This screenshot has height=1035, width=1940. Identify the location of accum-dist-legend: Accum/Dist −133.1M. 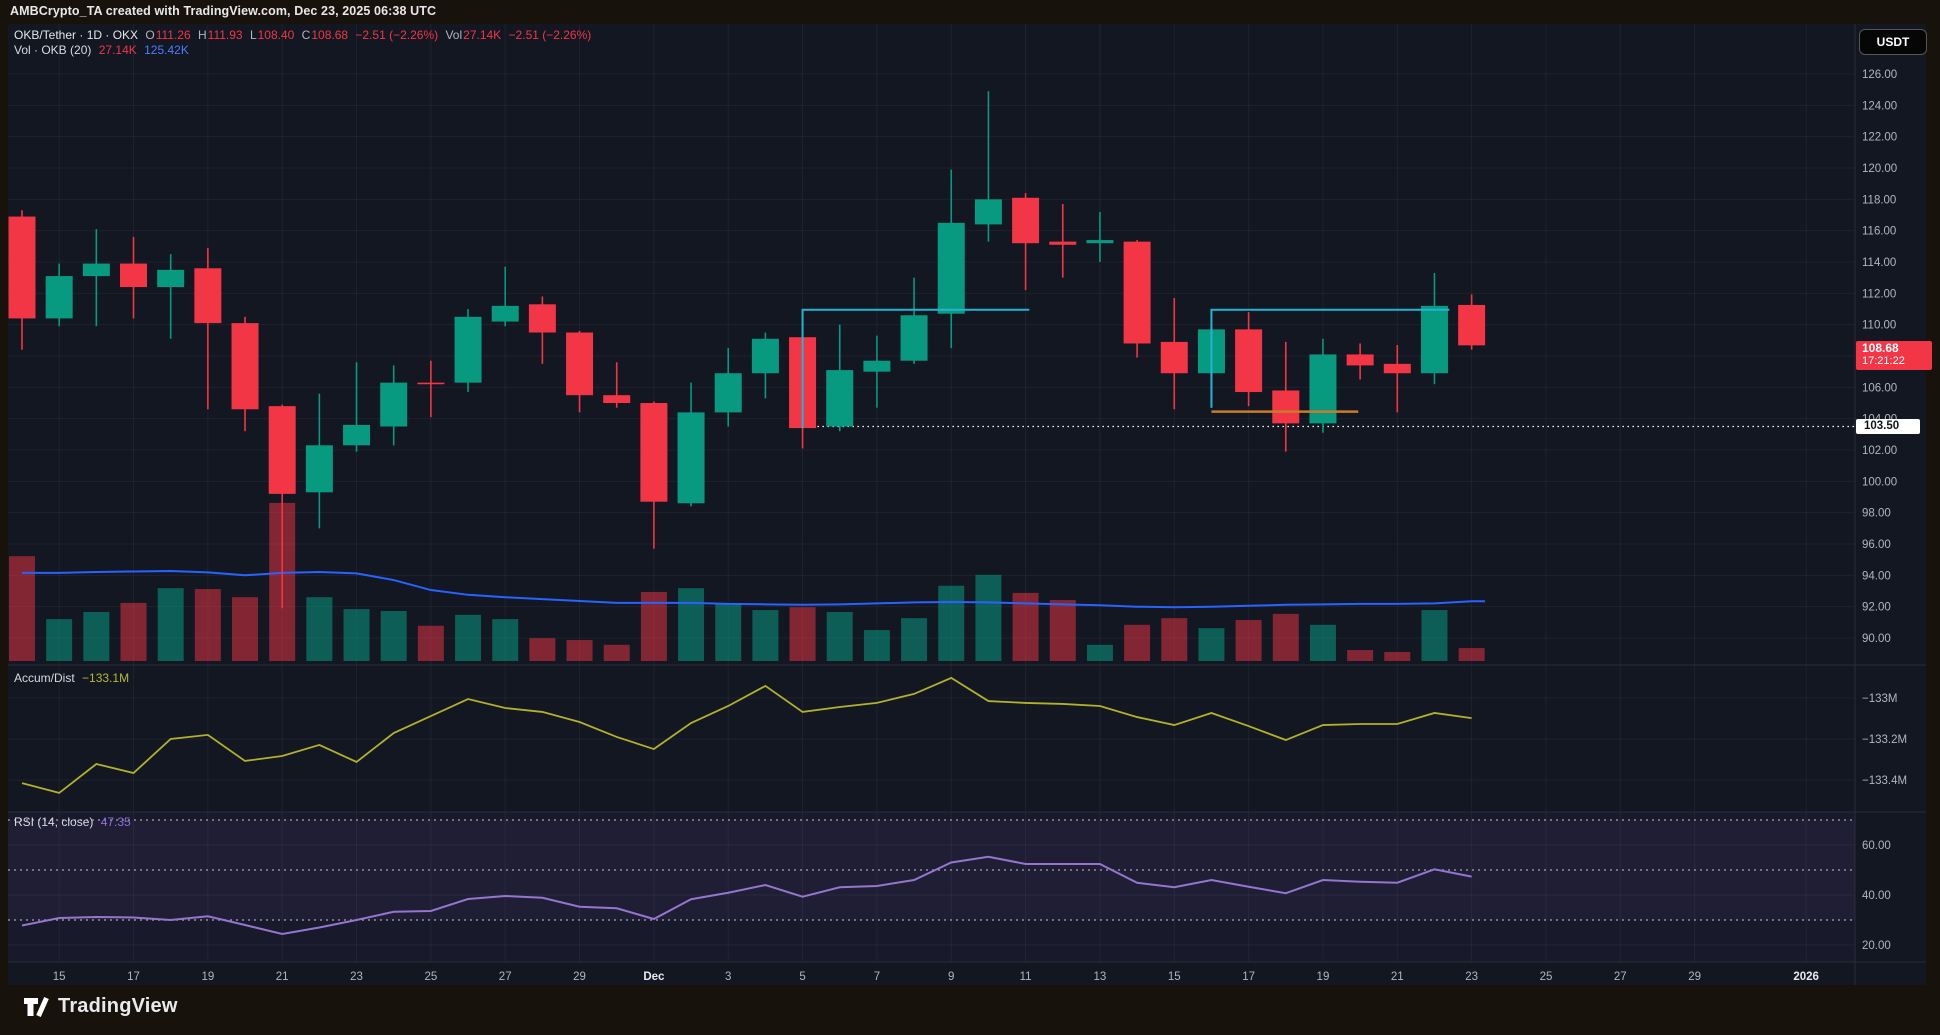
(73, 678).